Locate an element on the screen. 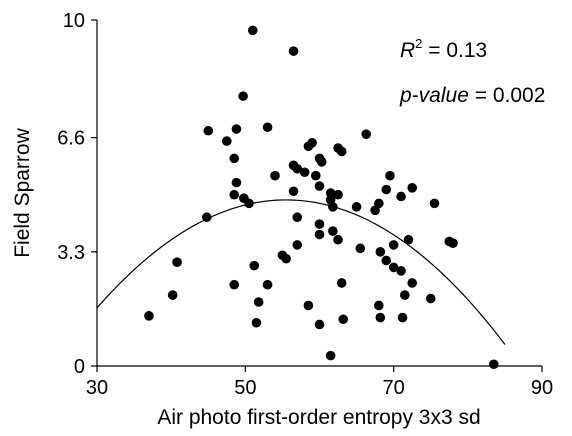 This screenshot has height=436, width=572. x-axis-title: Air photo first-order entropy 3x3 sd is located at coordinates (318, 417).